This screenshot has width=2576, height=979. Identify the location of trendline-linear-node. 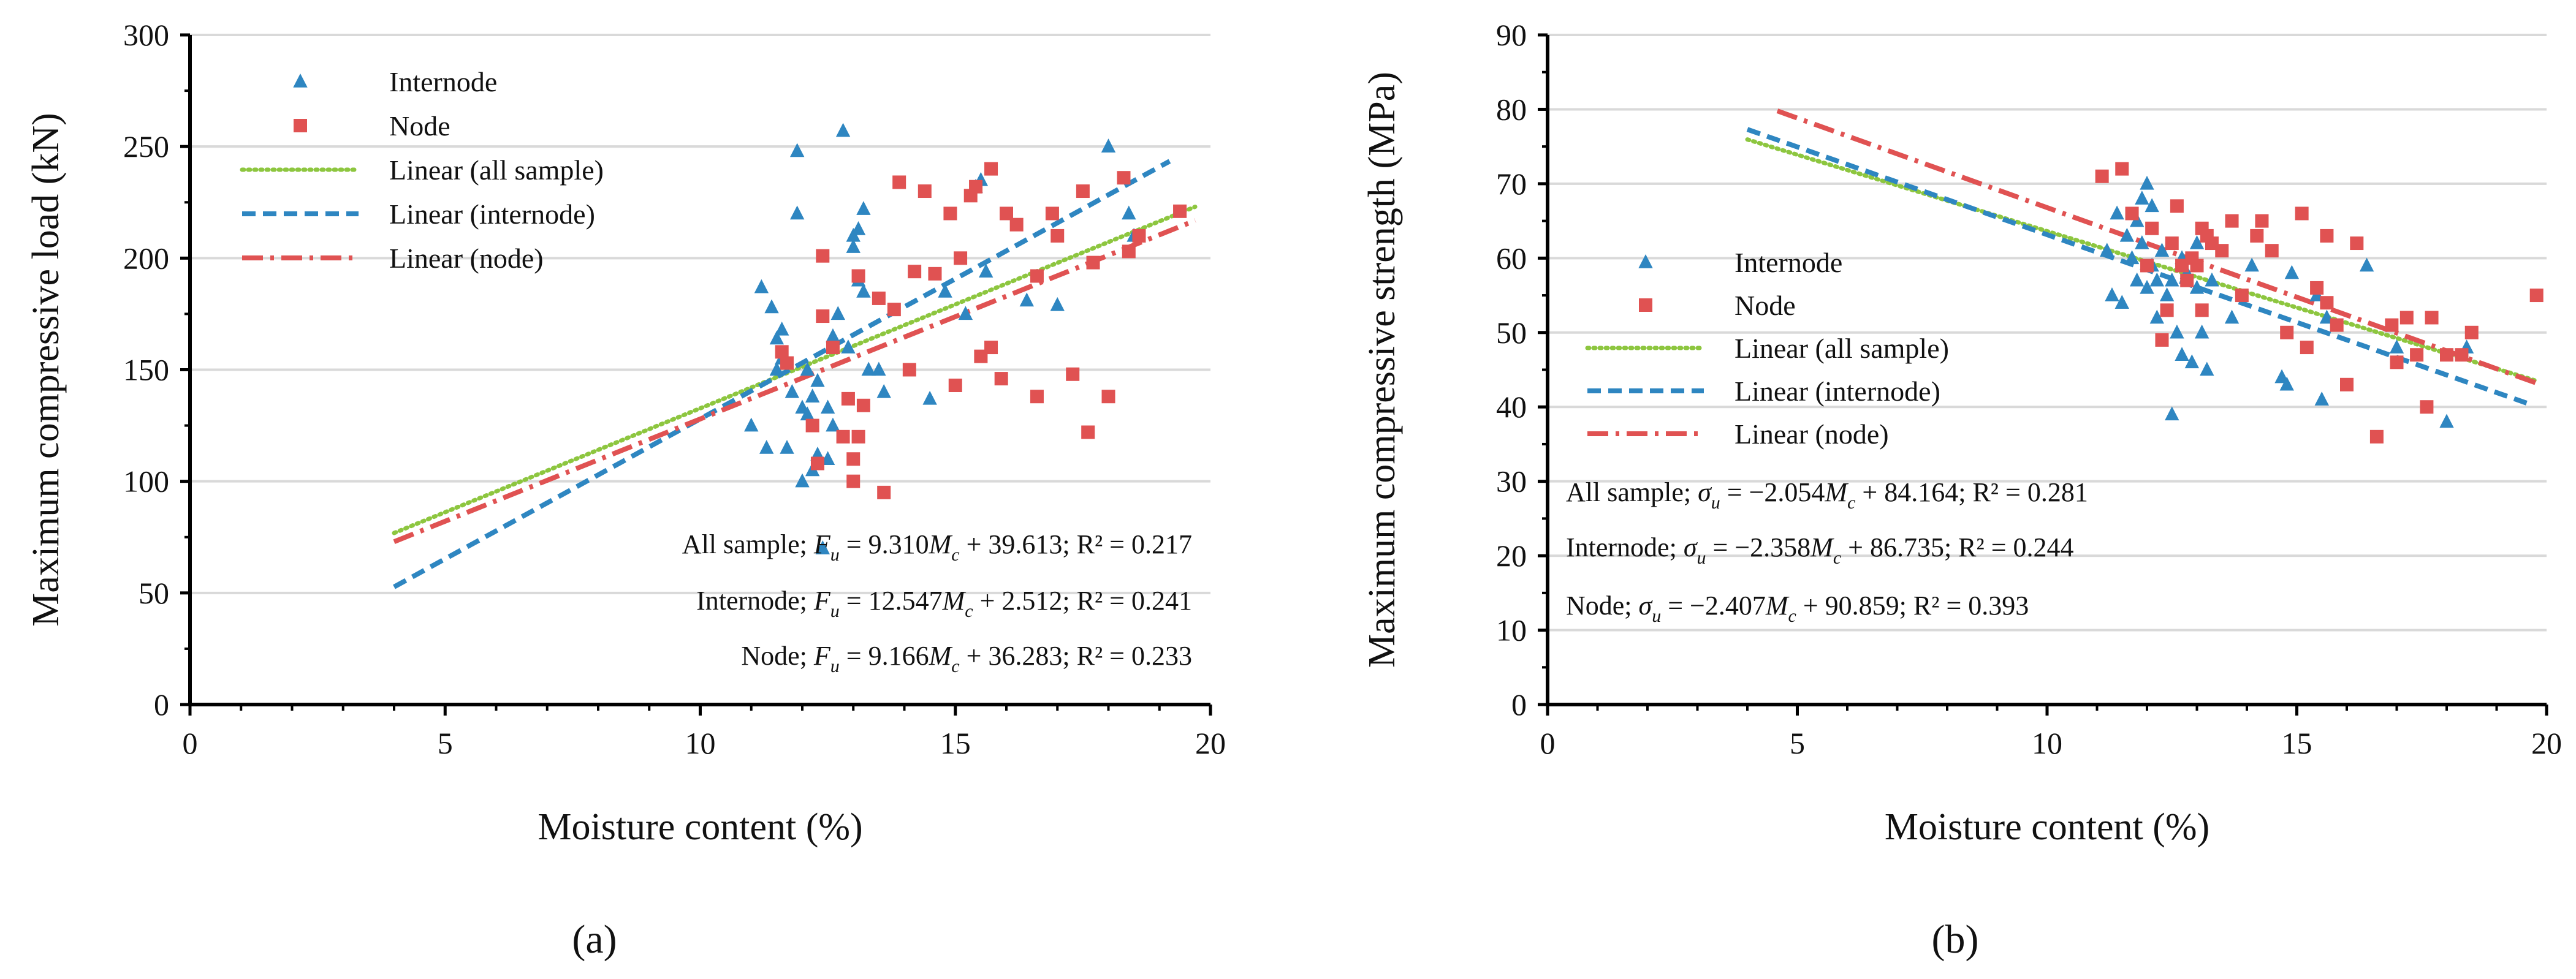
(794, 381).